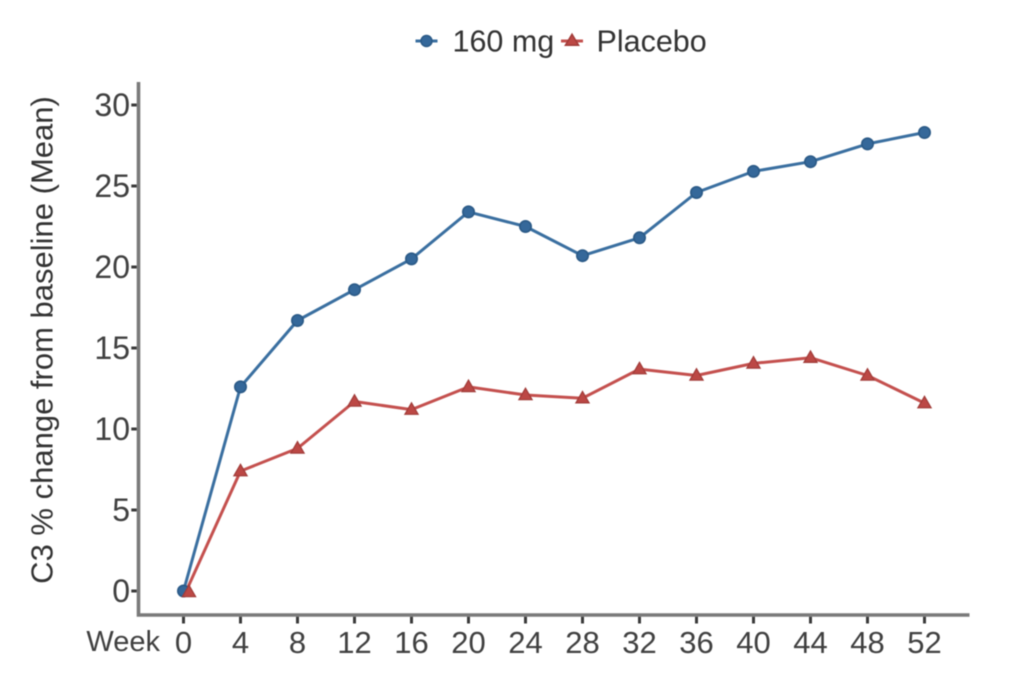  I want to click on svg-text: 10, so click(112, 429).